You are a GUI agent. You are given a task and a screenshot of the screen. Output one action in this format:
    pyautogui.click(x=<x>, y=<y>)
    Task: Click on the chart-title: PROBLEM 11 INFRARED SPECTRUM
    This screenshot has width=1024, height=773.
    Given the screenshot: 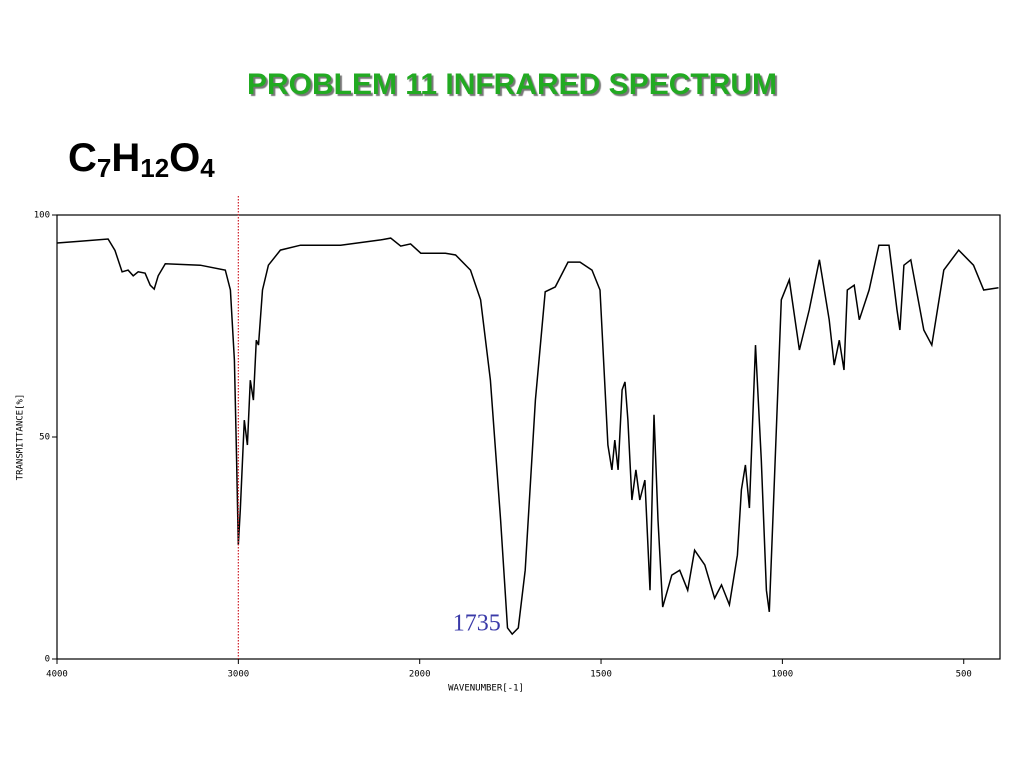 What is the action you would take?
    pyautogui.click(x=512, y=84)
    